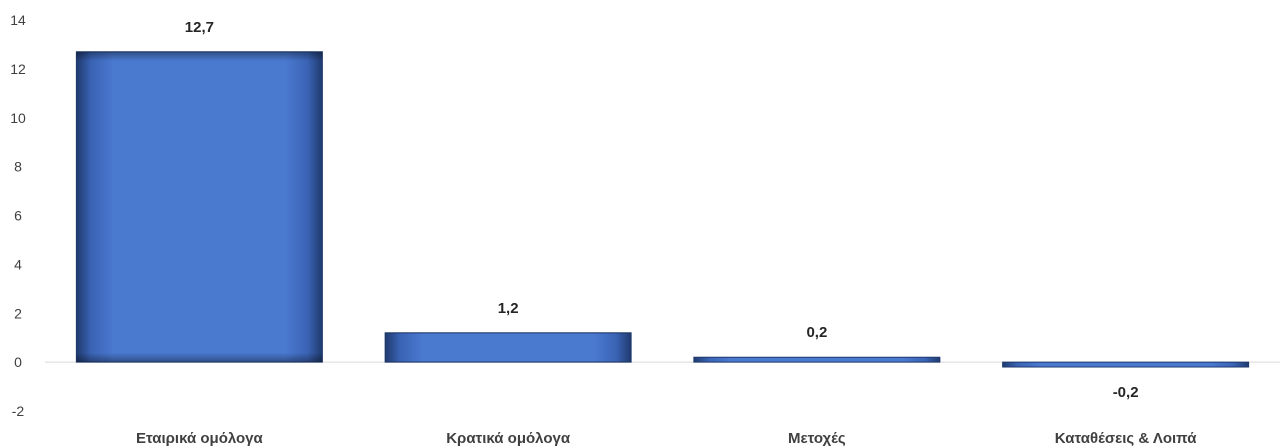 The width and height of the screenshot is (1280, 448). Describe the element at coordinates (18, 264) in the screenshot. I see `y-tick-label: 4` at that location.